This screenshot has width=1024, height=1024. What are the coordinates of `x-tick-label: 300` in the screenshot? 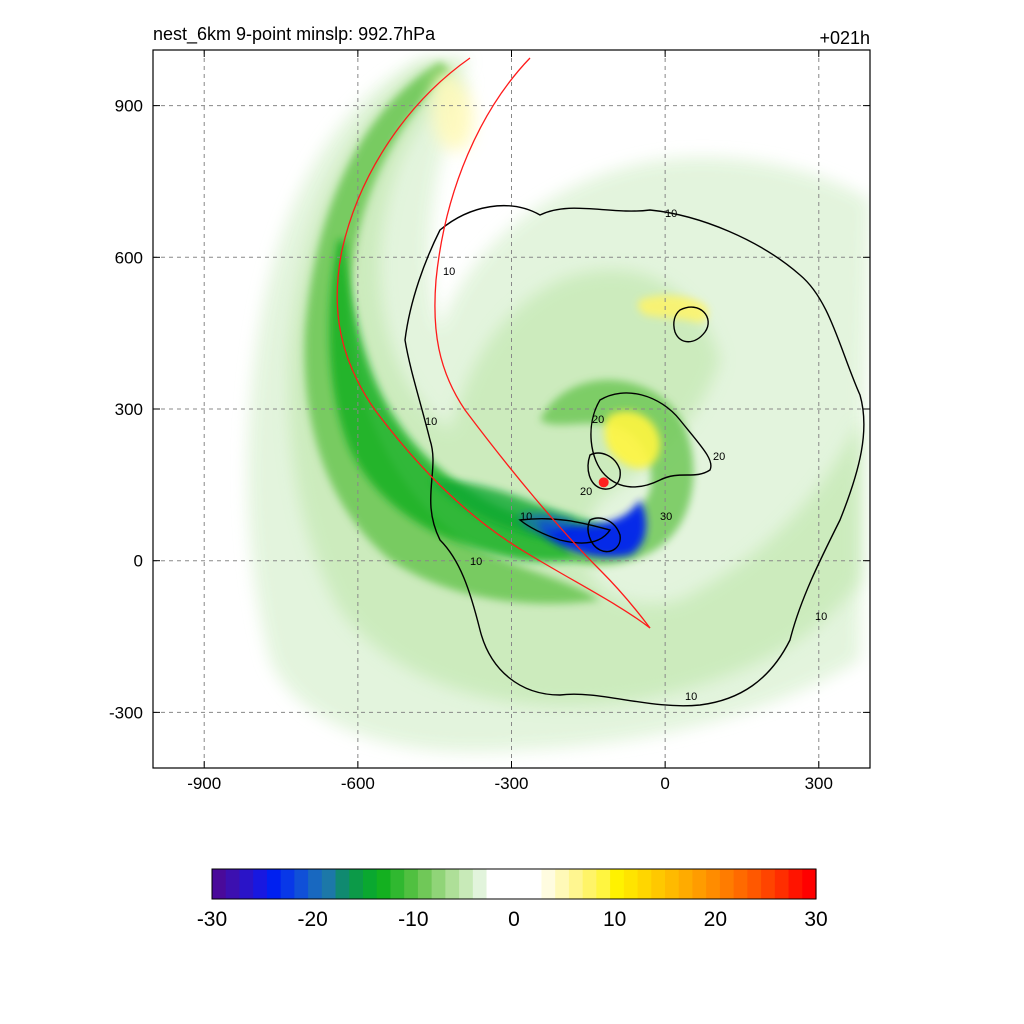 It's located at (819, 783).